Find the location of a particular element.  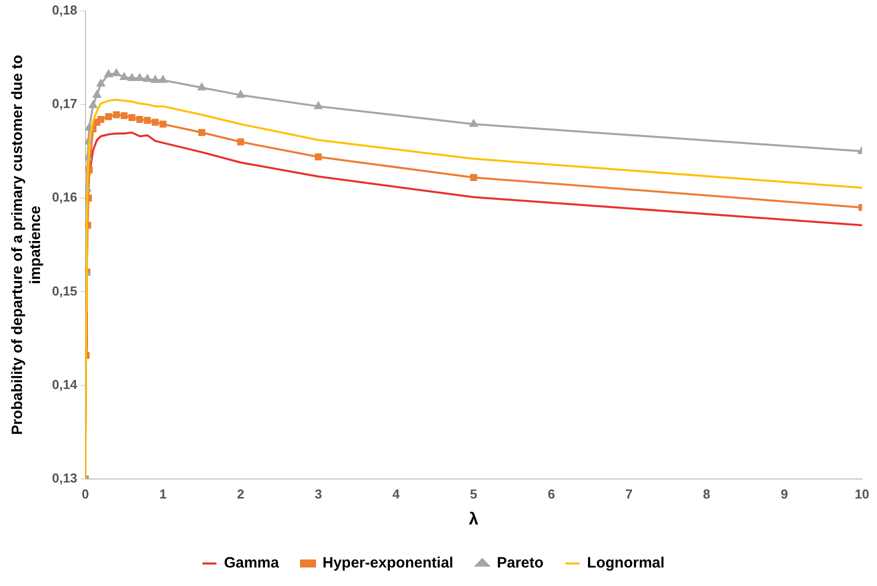

x-tick-label: 8 is located at coordinates (706, 494).